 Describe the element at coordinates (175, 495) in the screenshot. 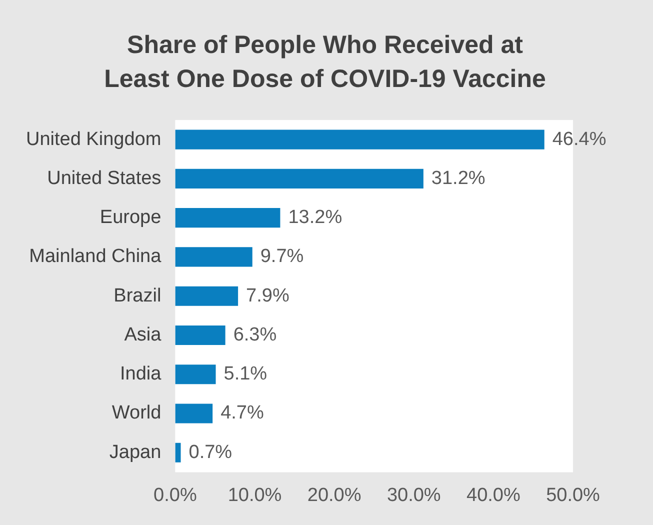

I see `x-tick-label: 0.0%` at that location.